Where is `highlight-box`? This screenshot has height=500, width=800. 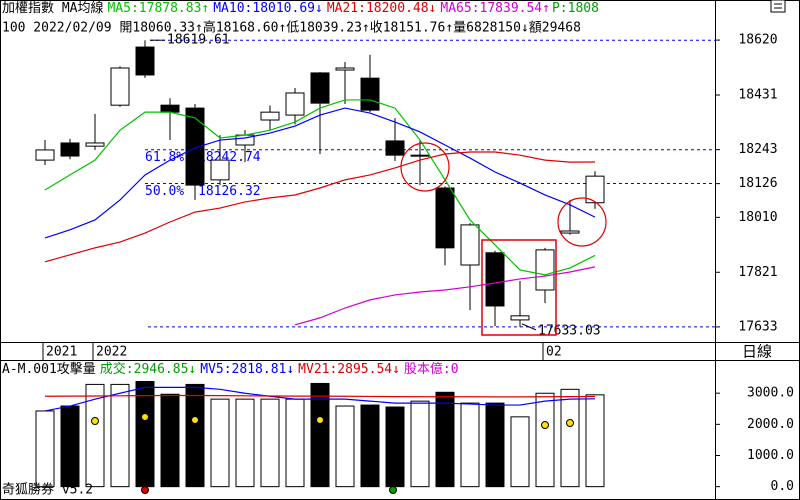
highlight-box is located at coordinates (519, 287).